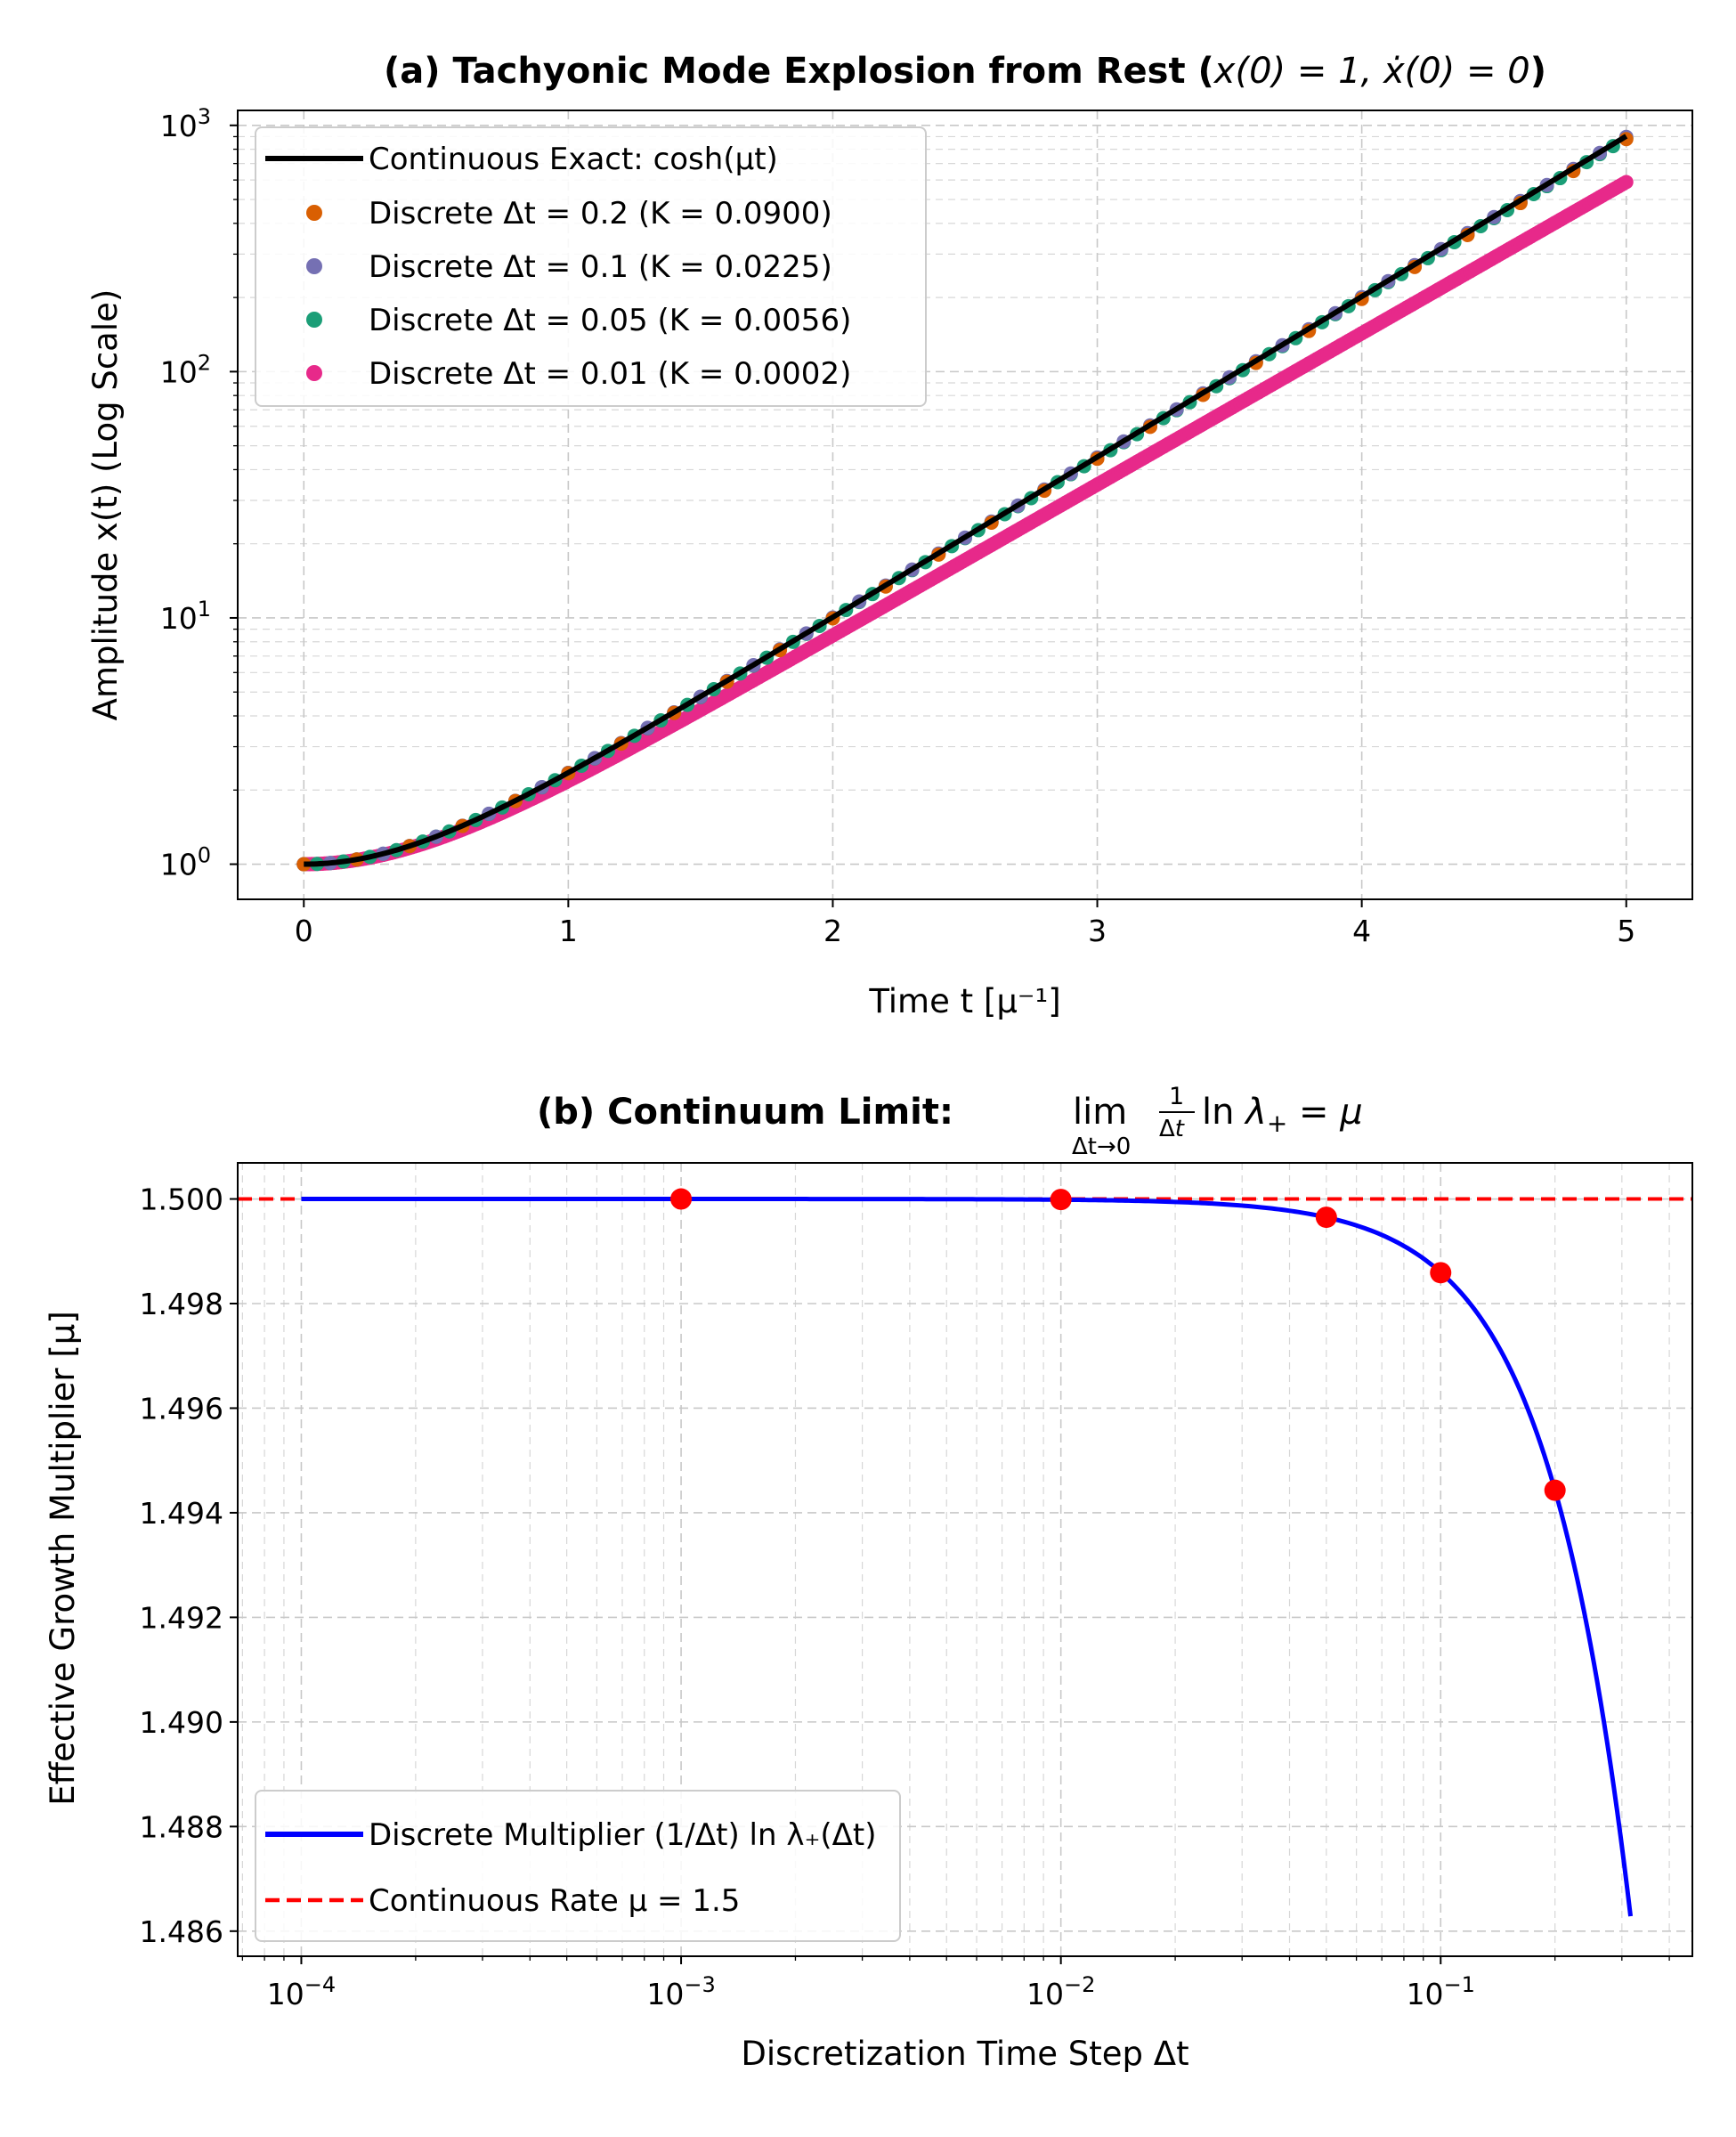  What do you see at coordinates (185, 369) in the screenshot?
I see `tick-label-a-y: 10²` at bounding box center [185, 369].